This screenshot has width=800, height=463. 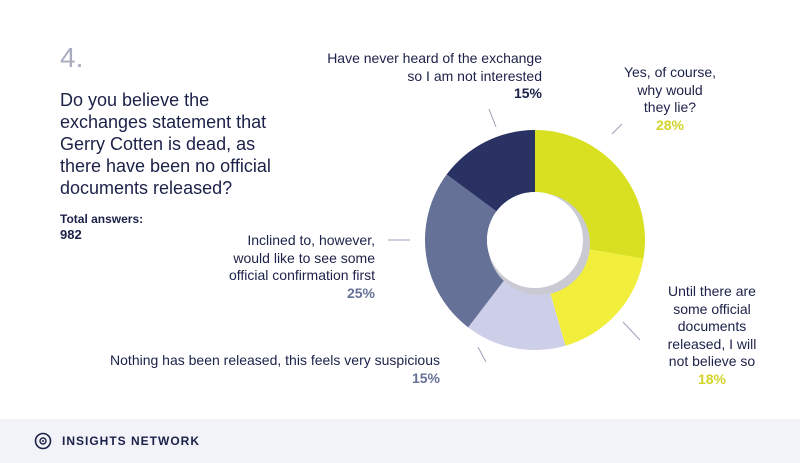 I want to click on label-until-line-5: not believe so, so click(x=712, y=361).